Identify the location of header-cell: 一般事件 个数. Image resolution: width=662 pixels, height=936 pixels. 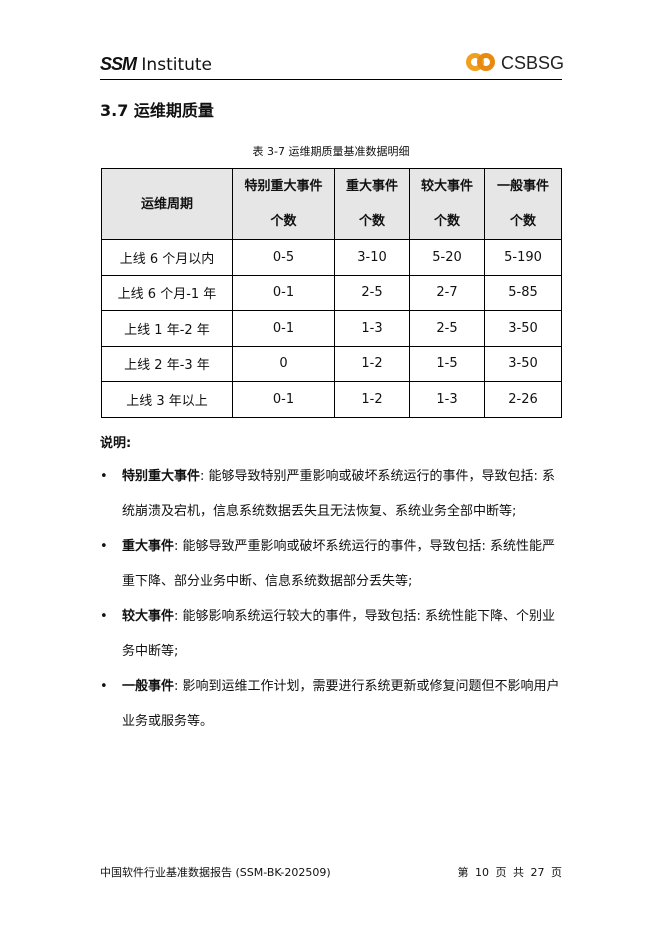
(523, 204).